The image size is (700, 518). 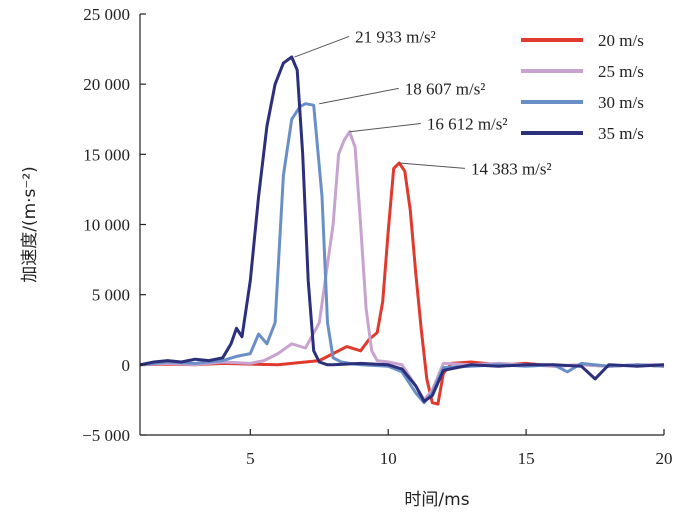 What do you see at coordinates (106, 435) in the screenshot?
I see `y-tick-label: −5 000` at bounding box center [106, 435].